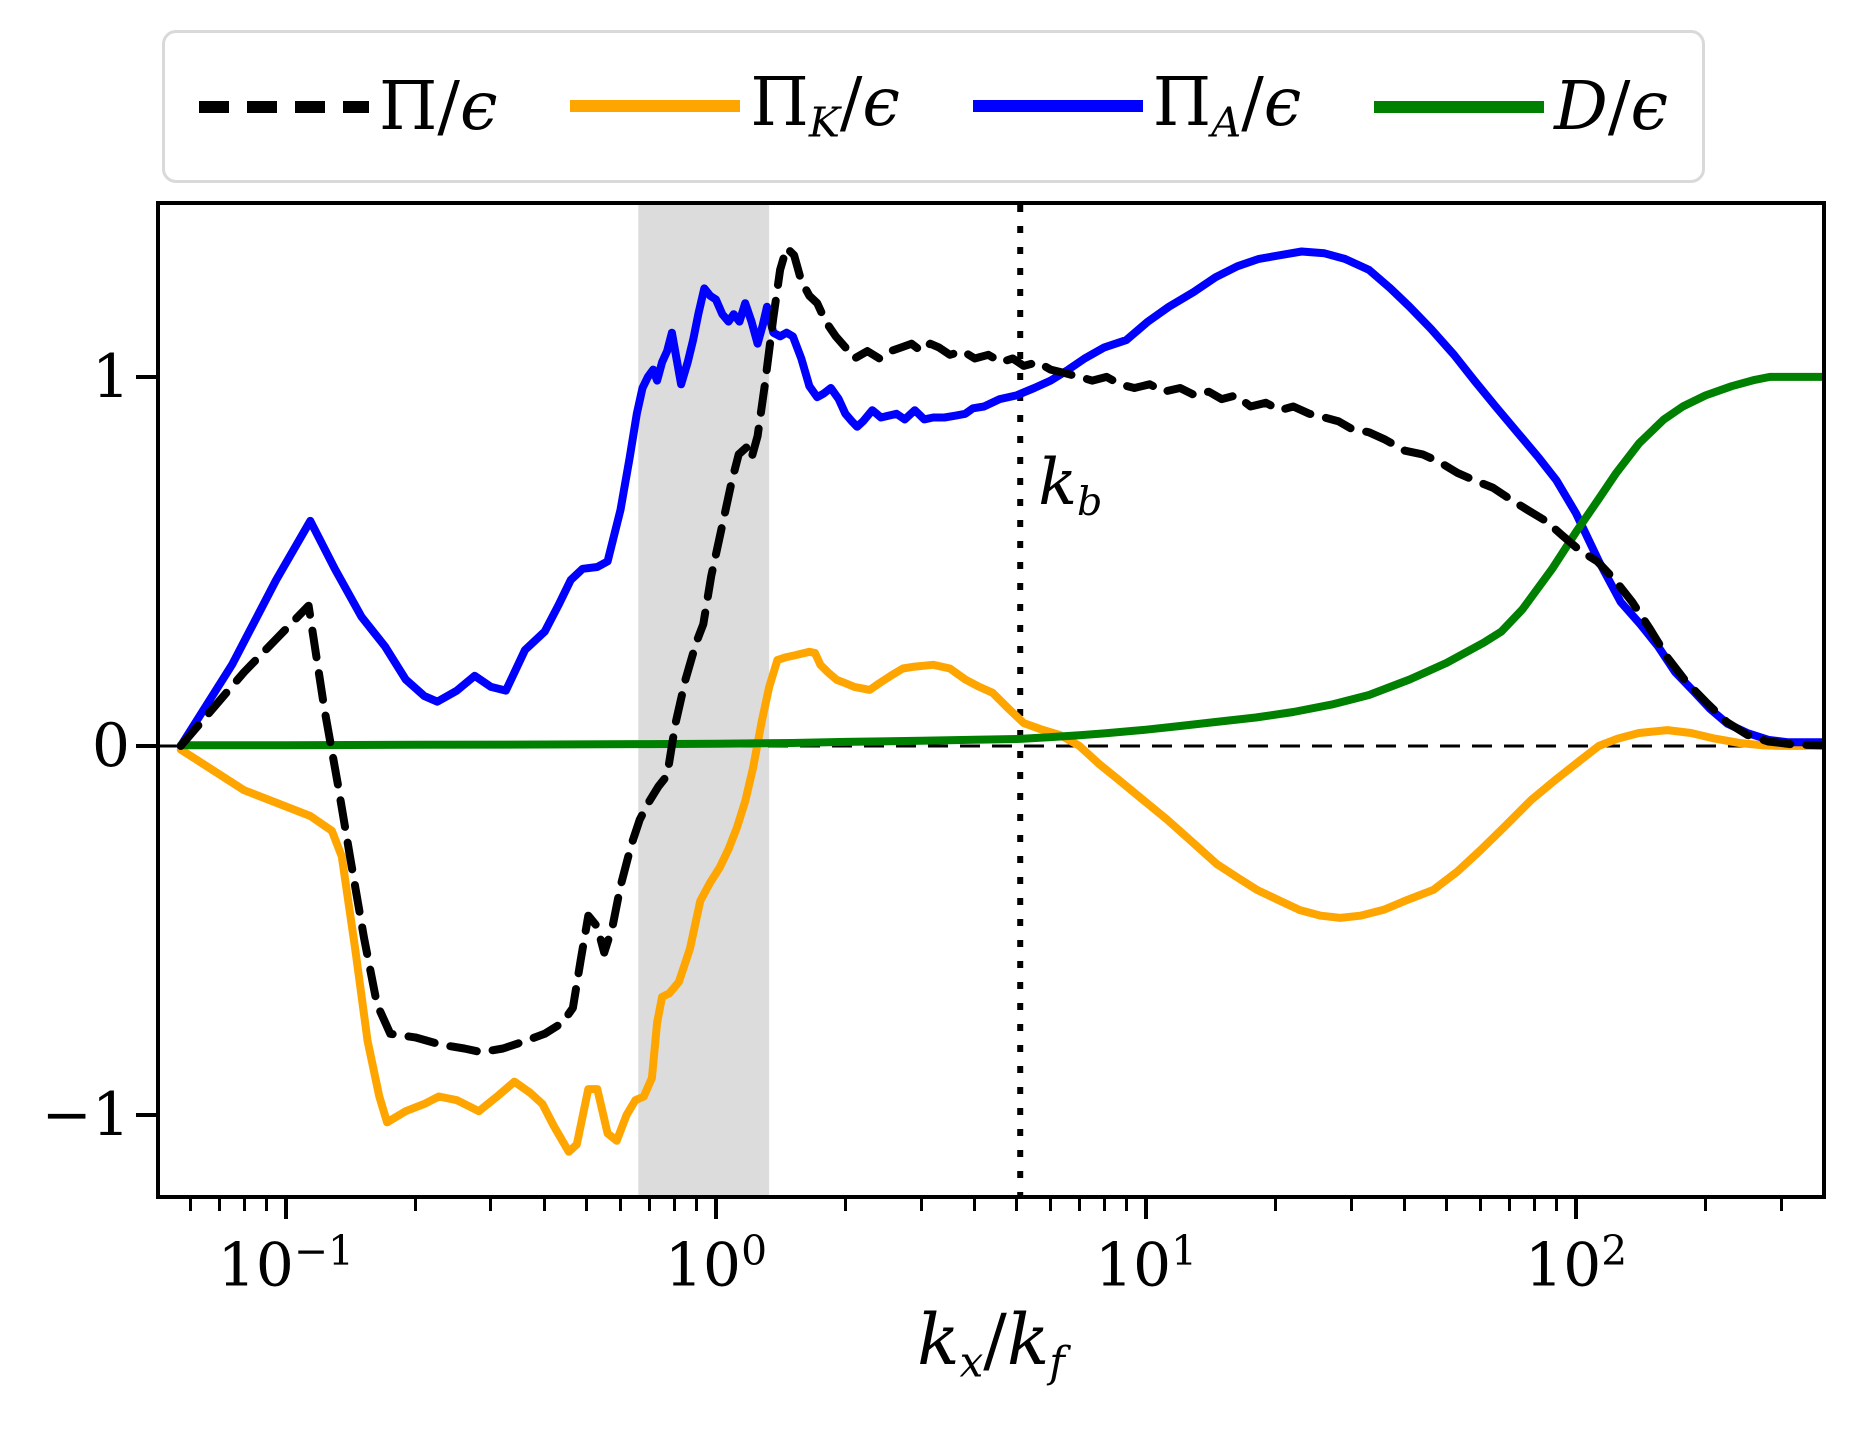 Image resolution: width=1853 pixels, height=1431 pixels. What do you see at coordinates (1611, 106) in the screenshot?
I see `legend-label-dissipation: D/ϵ` at bounding box center [1611, 106].